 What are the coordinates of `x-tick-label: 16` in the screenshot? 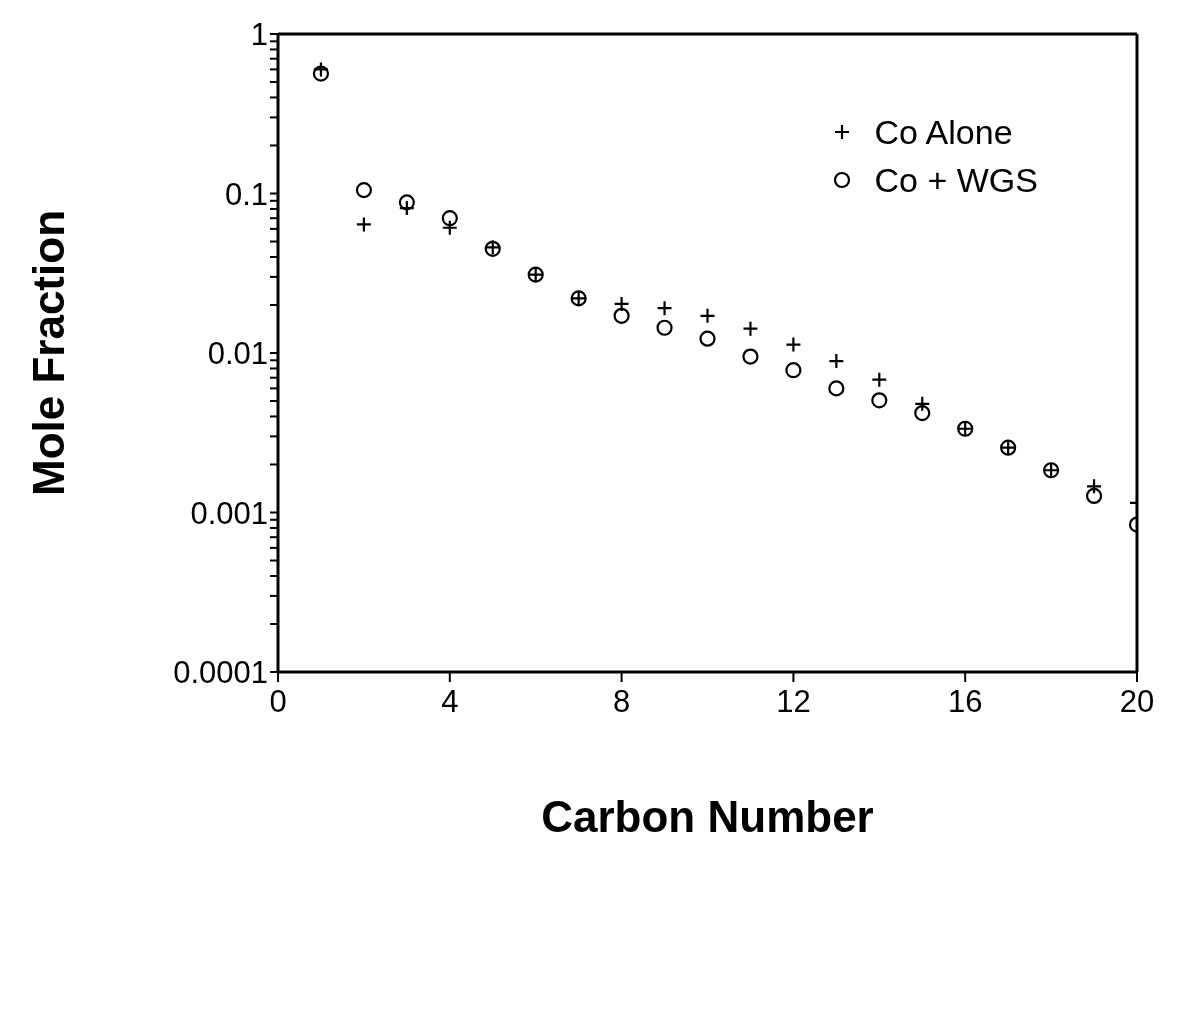 It's located at (965, 702).